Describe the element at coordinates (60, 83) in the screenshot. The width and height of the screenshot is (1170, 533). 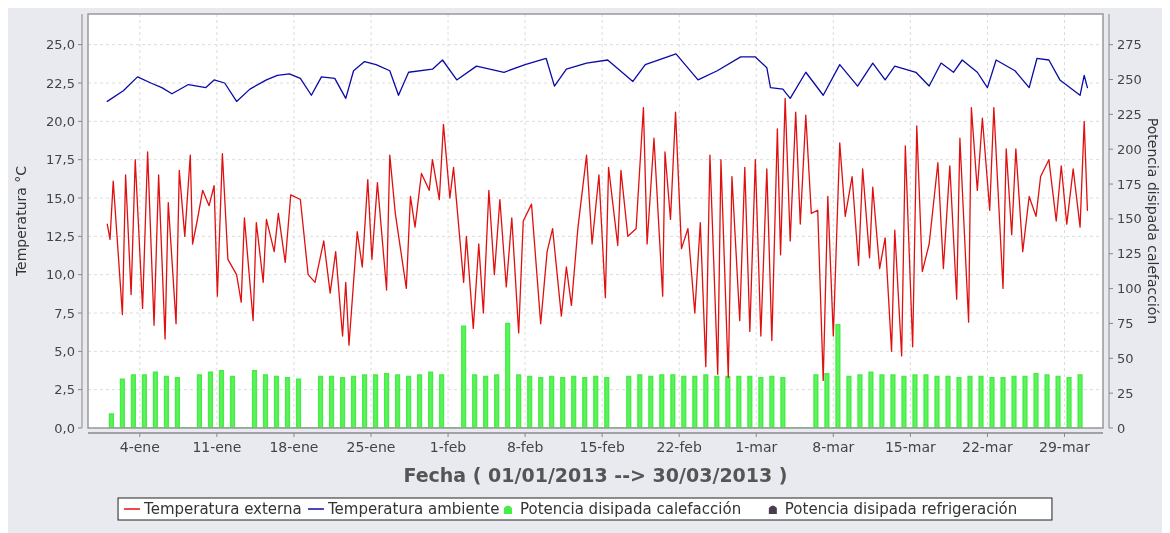
I see `y-tick-label: 22,5` at that location.